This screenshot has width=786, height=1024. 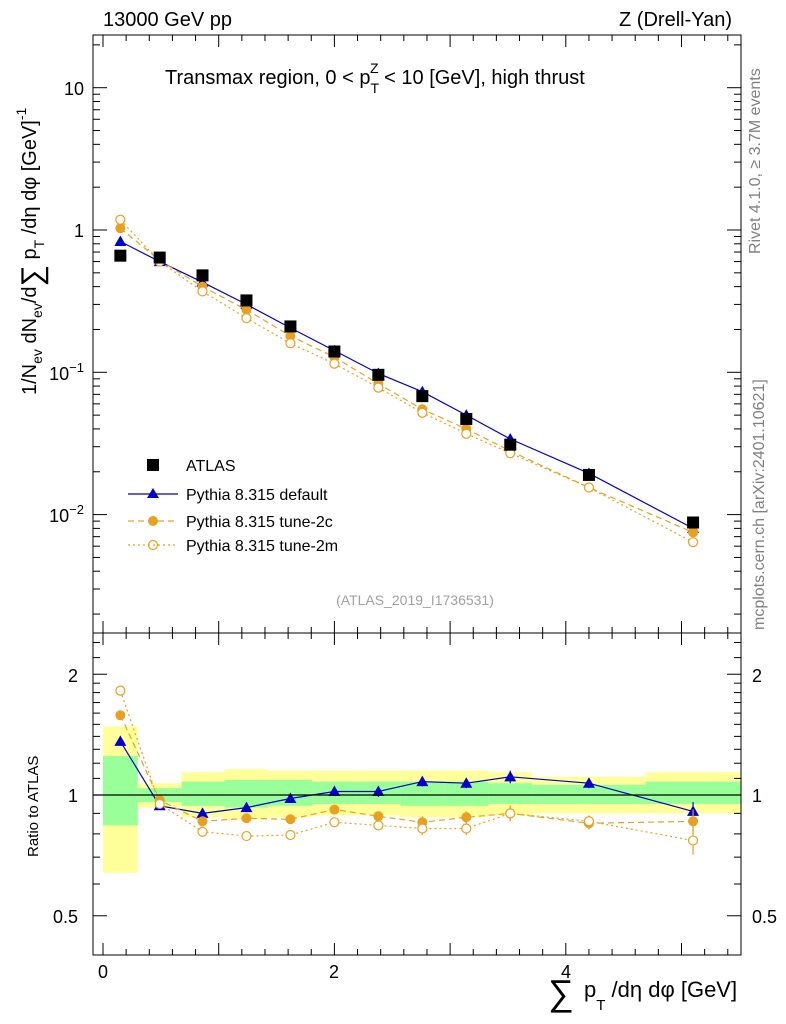 I want to click on y-tick-label-1: 1, so click(x=79, y=231).